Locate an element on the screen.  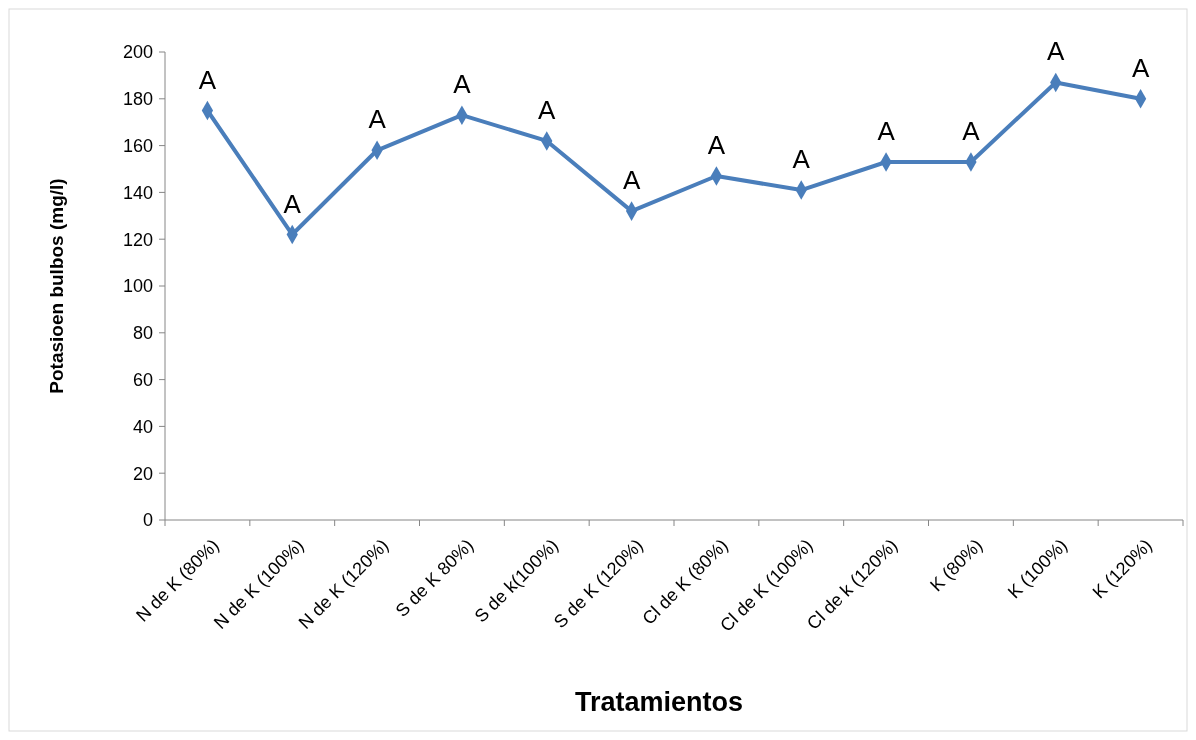
y-tick-label: 80 is located at coordinates (142, 333).